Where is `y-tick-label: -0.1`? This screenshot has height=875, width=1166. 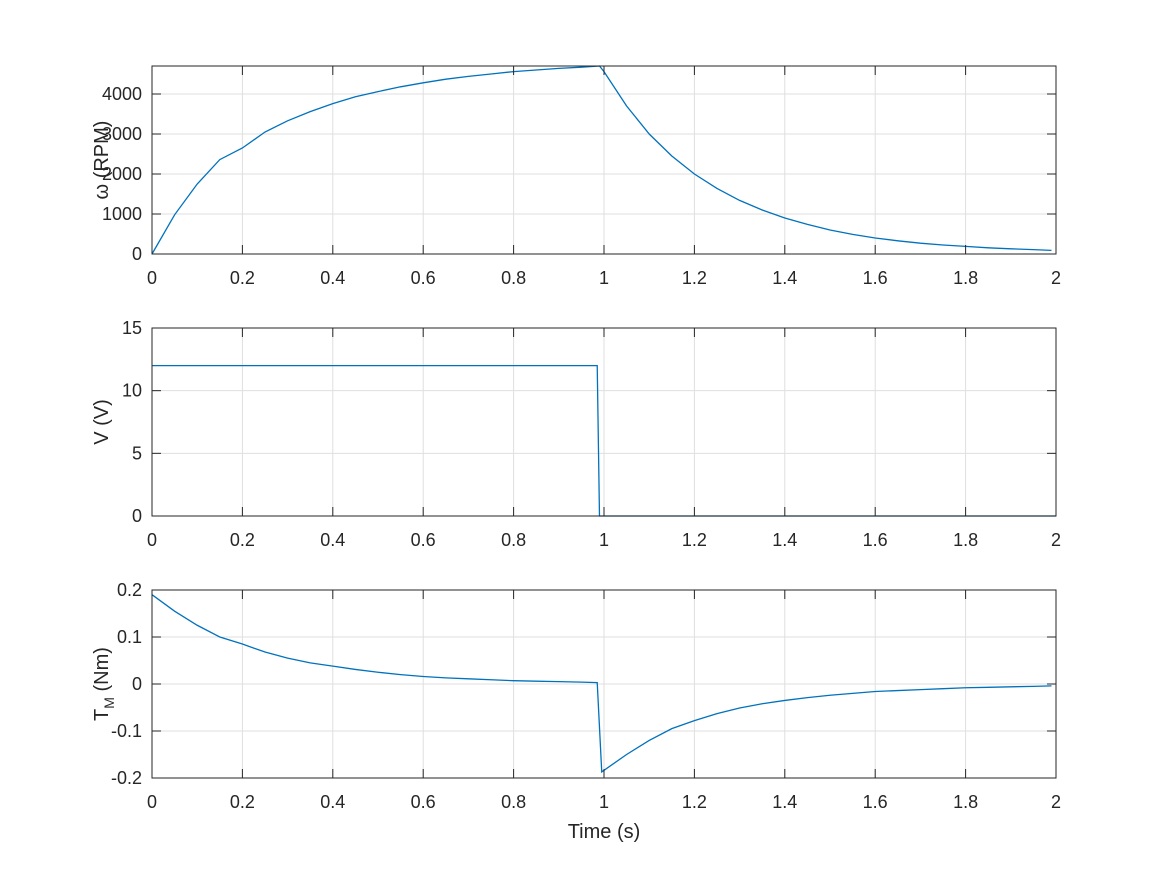 y-tick-label: -0.1 is located at coordinates (126, 731).